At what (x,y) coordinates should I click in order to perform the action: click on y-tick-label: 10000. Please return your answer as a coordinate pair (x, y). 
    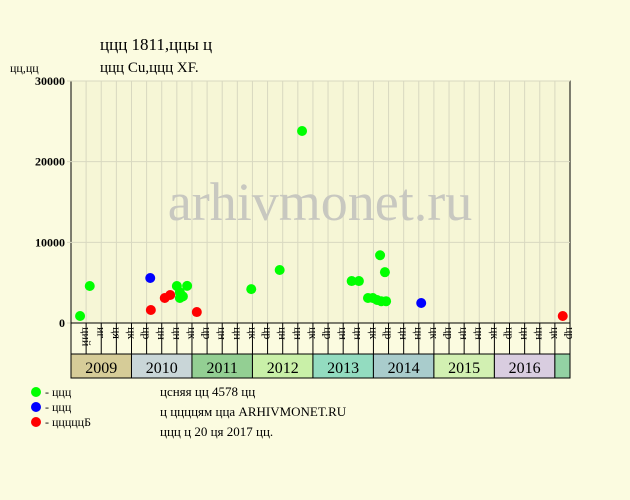
    Looking at the image, I should click on (50, 242).